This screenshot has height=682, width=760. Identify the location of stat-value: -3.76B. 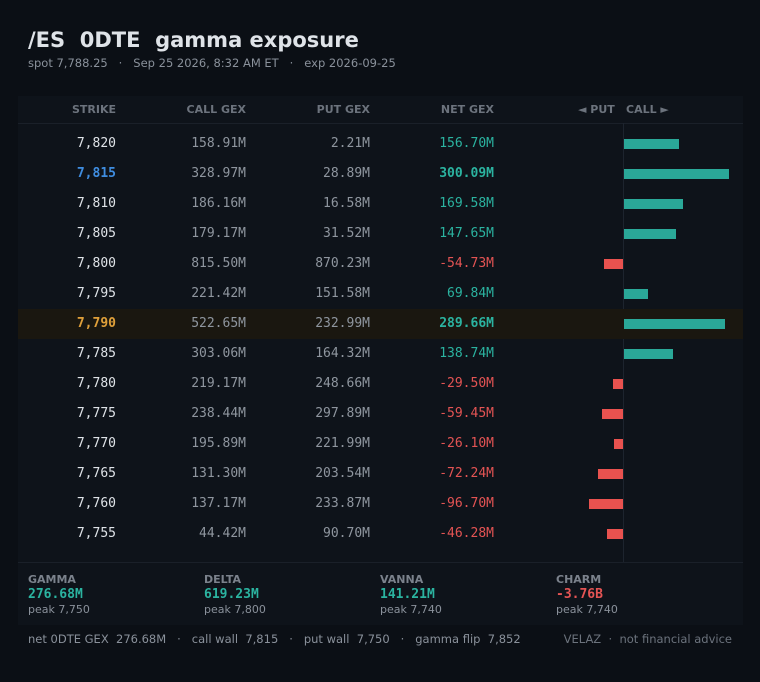
(579, 594).